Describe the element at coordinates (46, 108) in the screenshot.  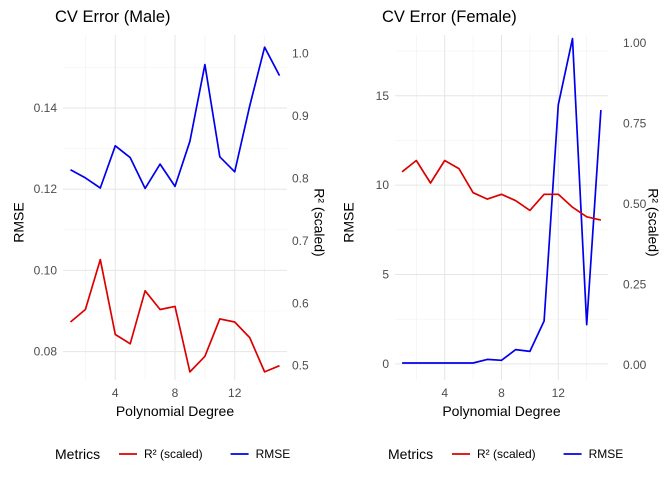
I see `y-tick-label: 0.14` at that location.